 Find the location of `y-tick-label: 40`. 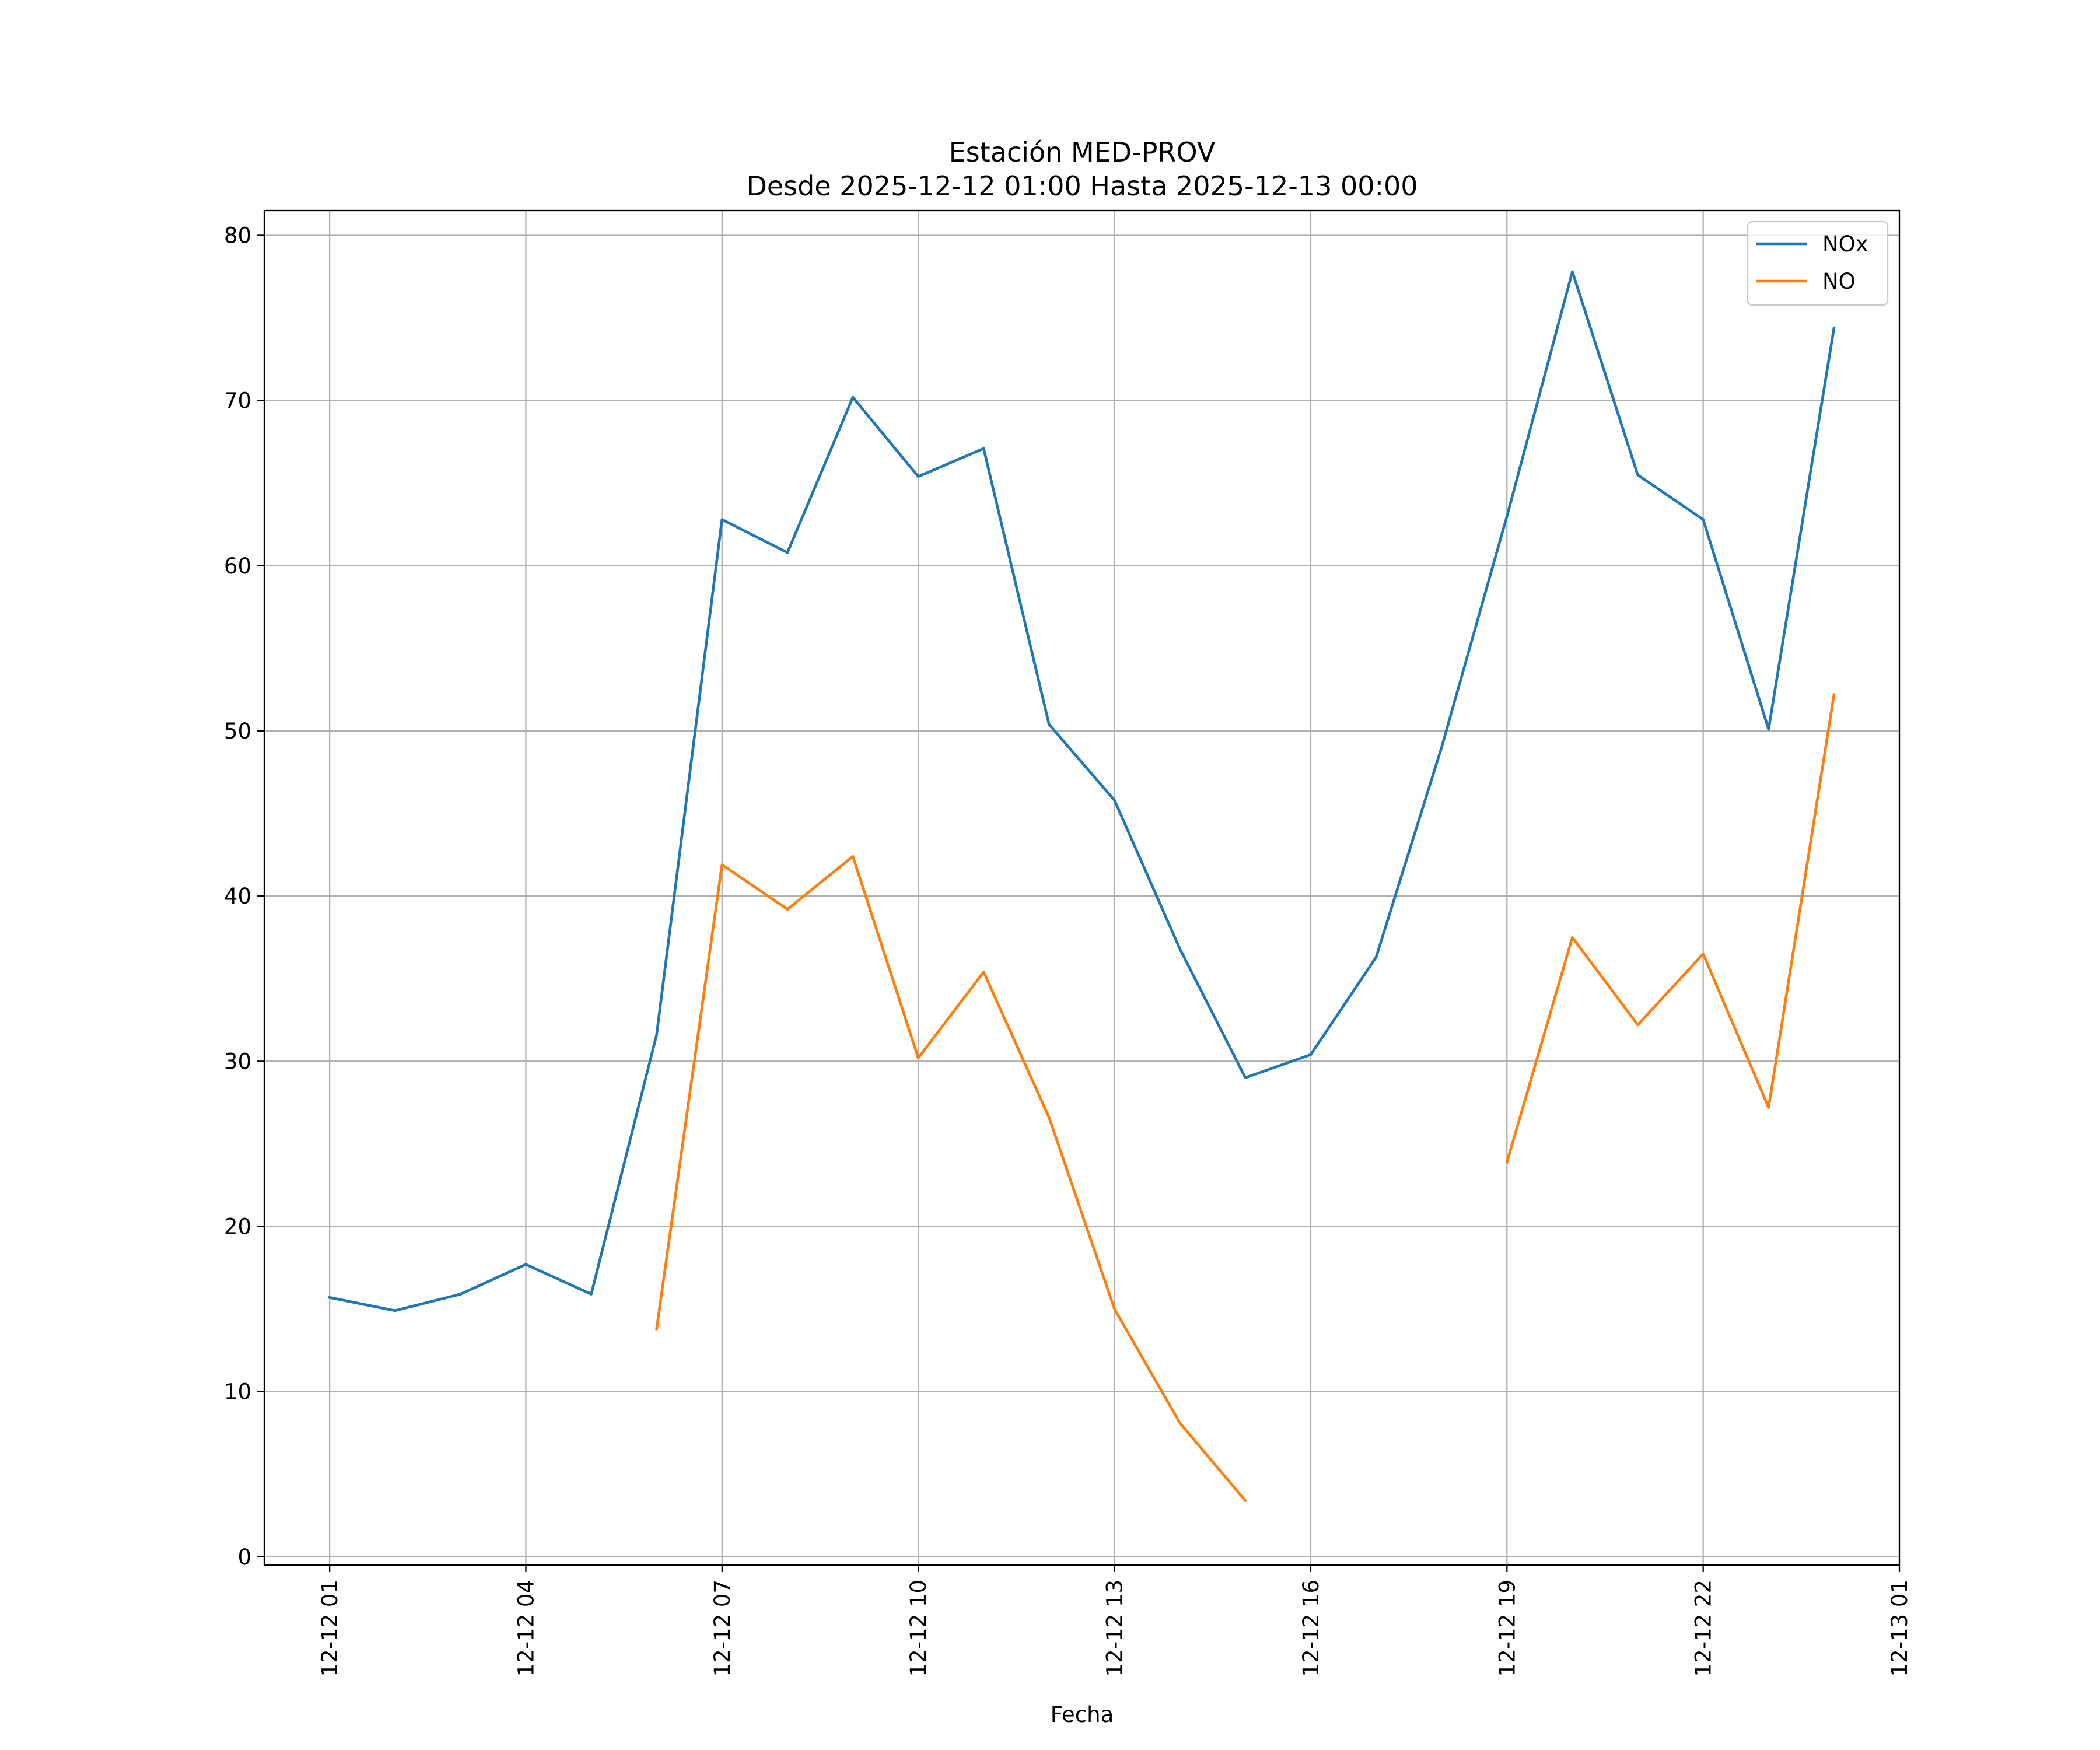

y-tick-label: 40 is located at coordinates (237, 896).